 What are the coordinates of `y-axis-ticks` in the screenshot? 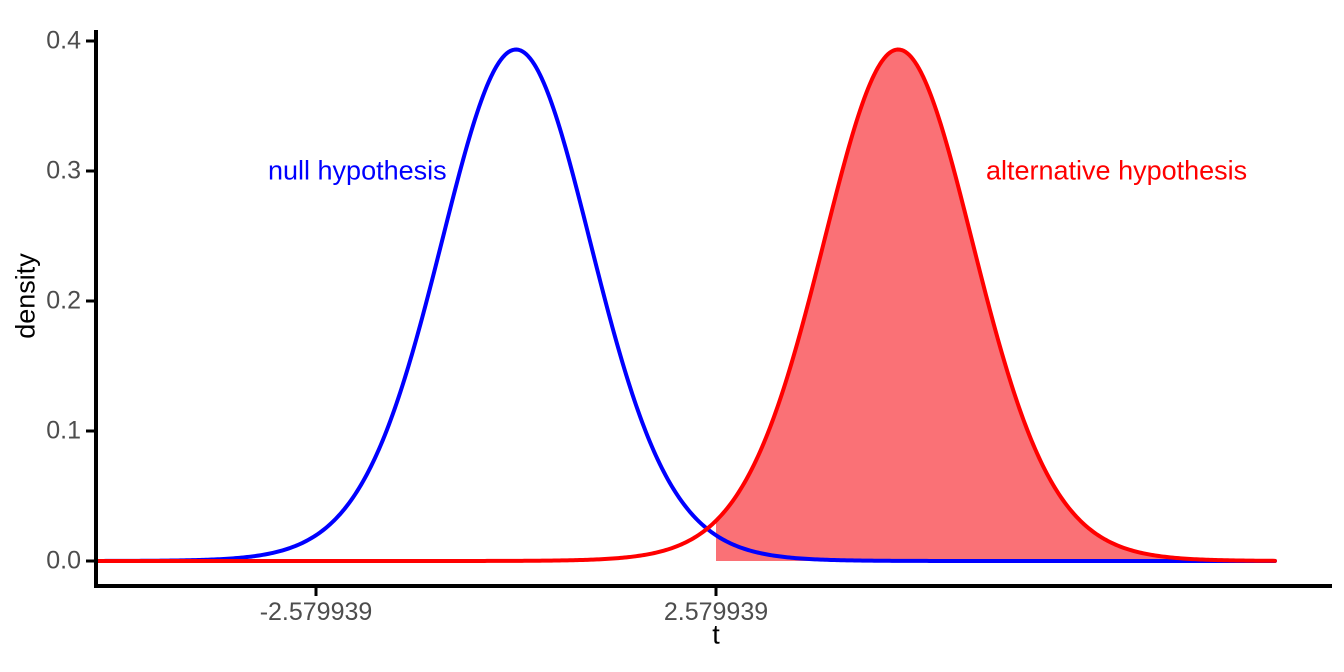 It's located at (91, 301).